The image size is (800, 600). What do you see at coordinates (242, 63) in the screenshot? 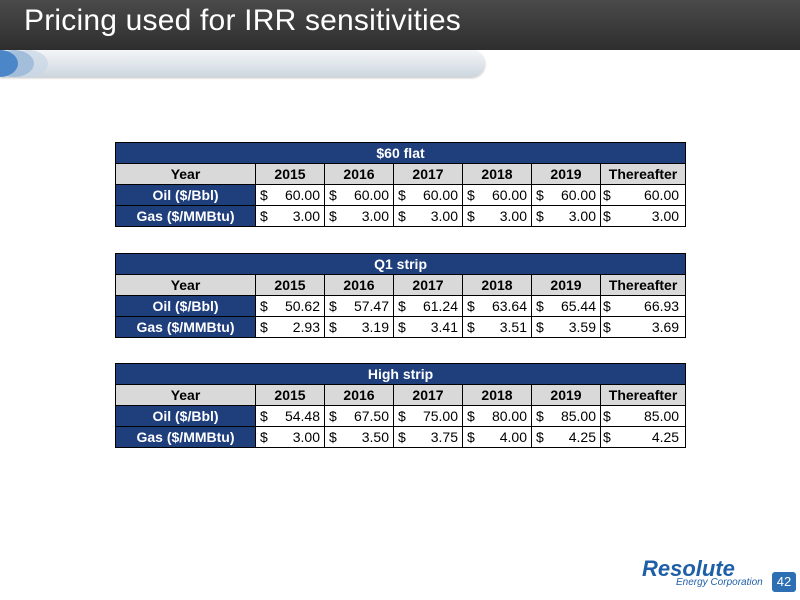
I see `accent-bar` at bounding box center [242, 63].